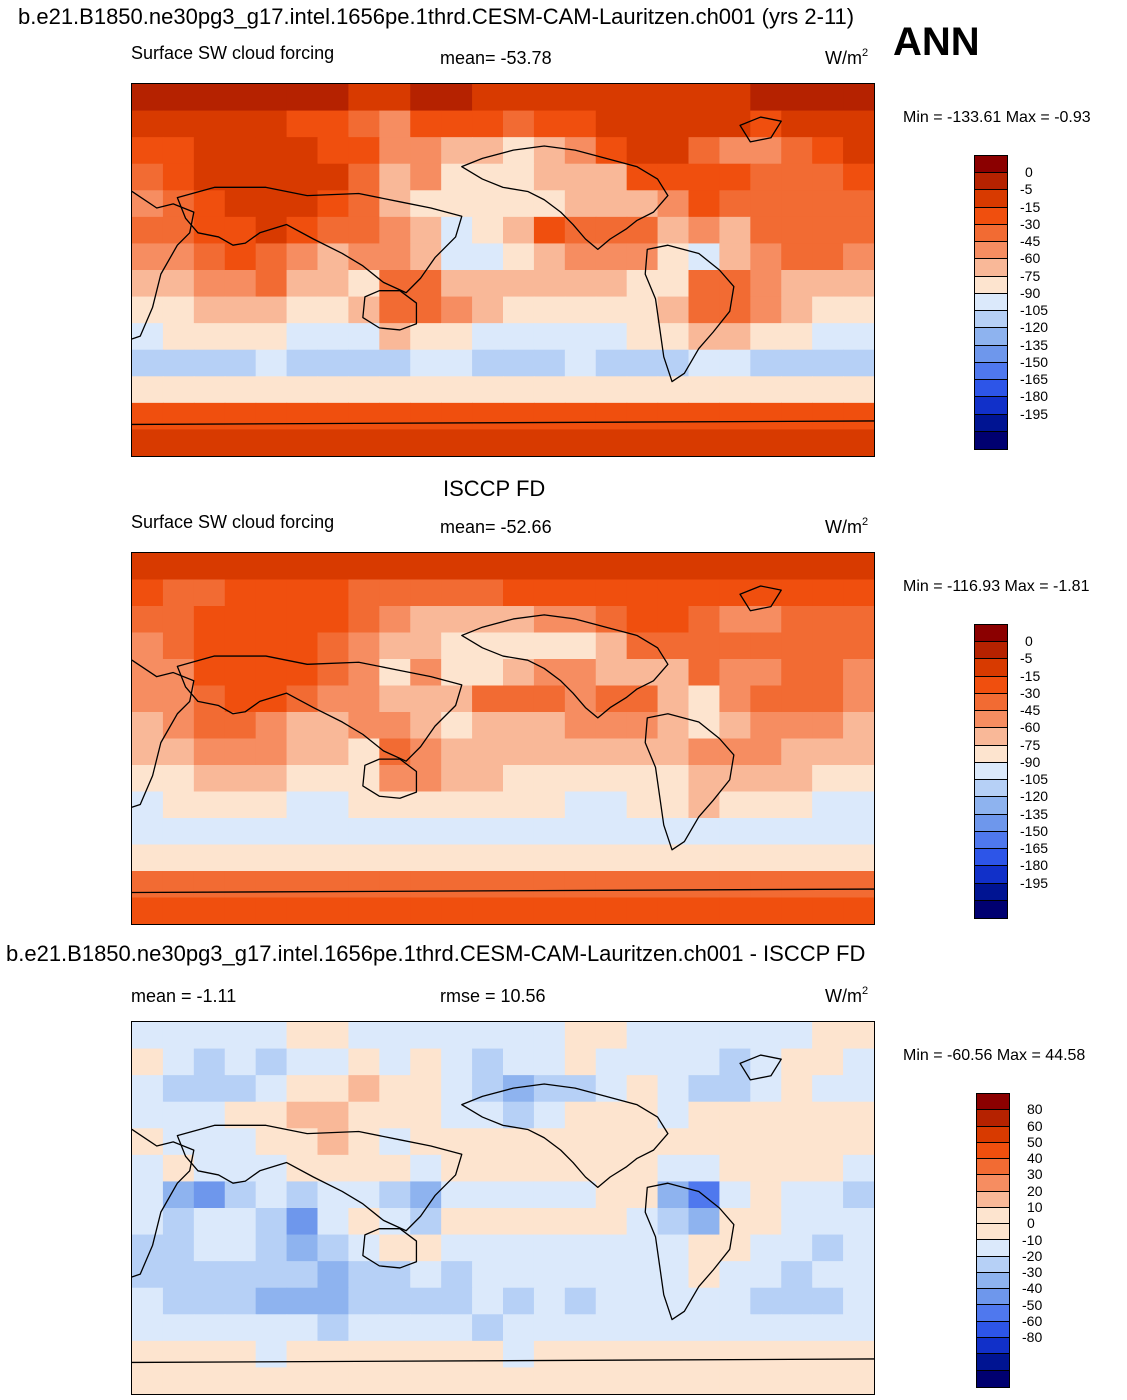 This screenshot has height=1400, width=1127. What do you see at coordinates (1032, 1320) in the screenshot?
I see `colorbar-tick-label: -60` at bounding box center [1032, 1320].